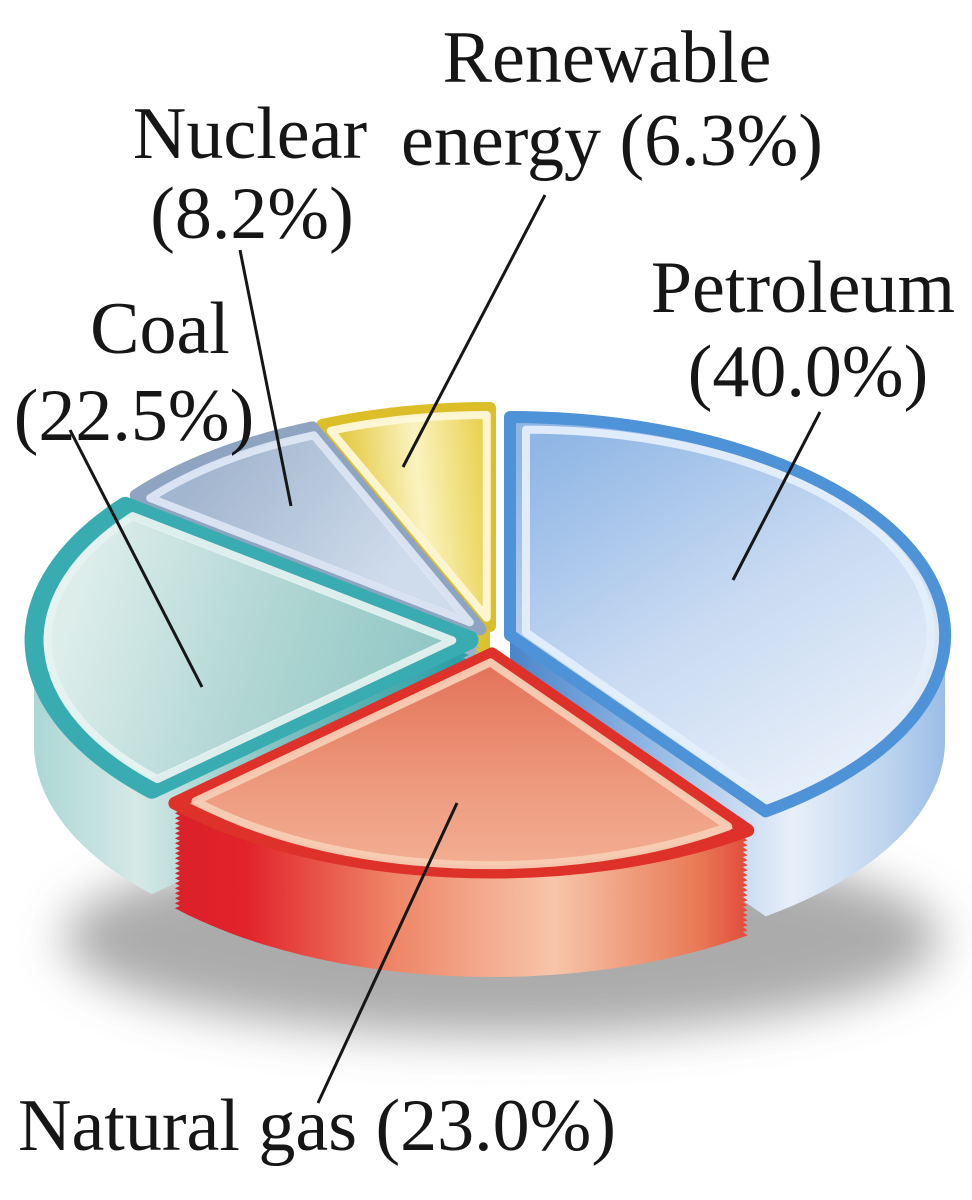 The height and width of the screenshot is (1200, 972). What do you see at coordinates (160, 329) in the screenshot?
I see `label-coal-line0: Coal` at bounding box center [160, 329].